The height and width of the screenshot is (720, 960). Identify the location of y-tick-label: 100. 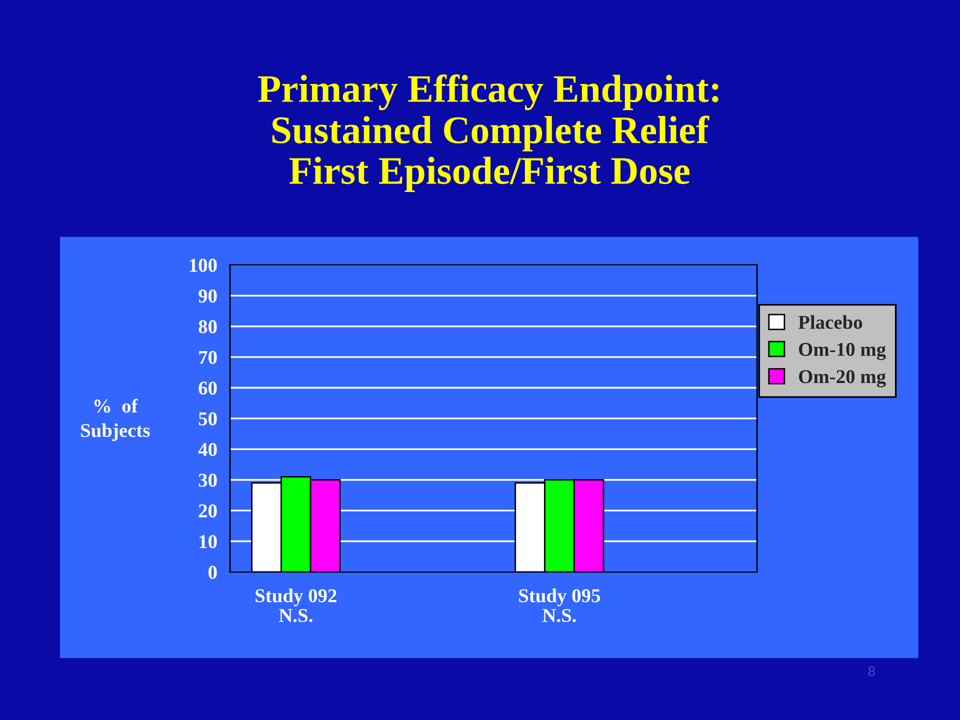
(203, 265).